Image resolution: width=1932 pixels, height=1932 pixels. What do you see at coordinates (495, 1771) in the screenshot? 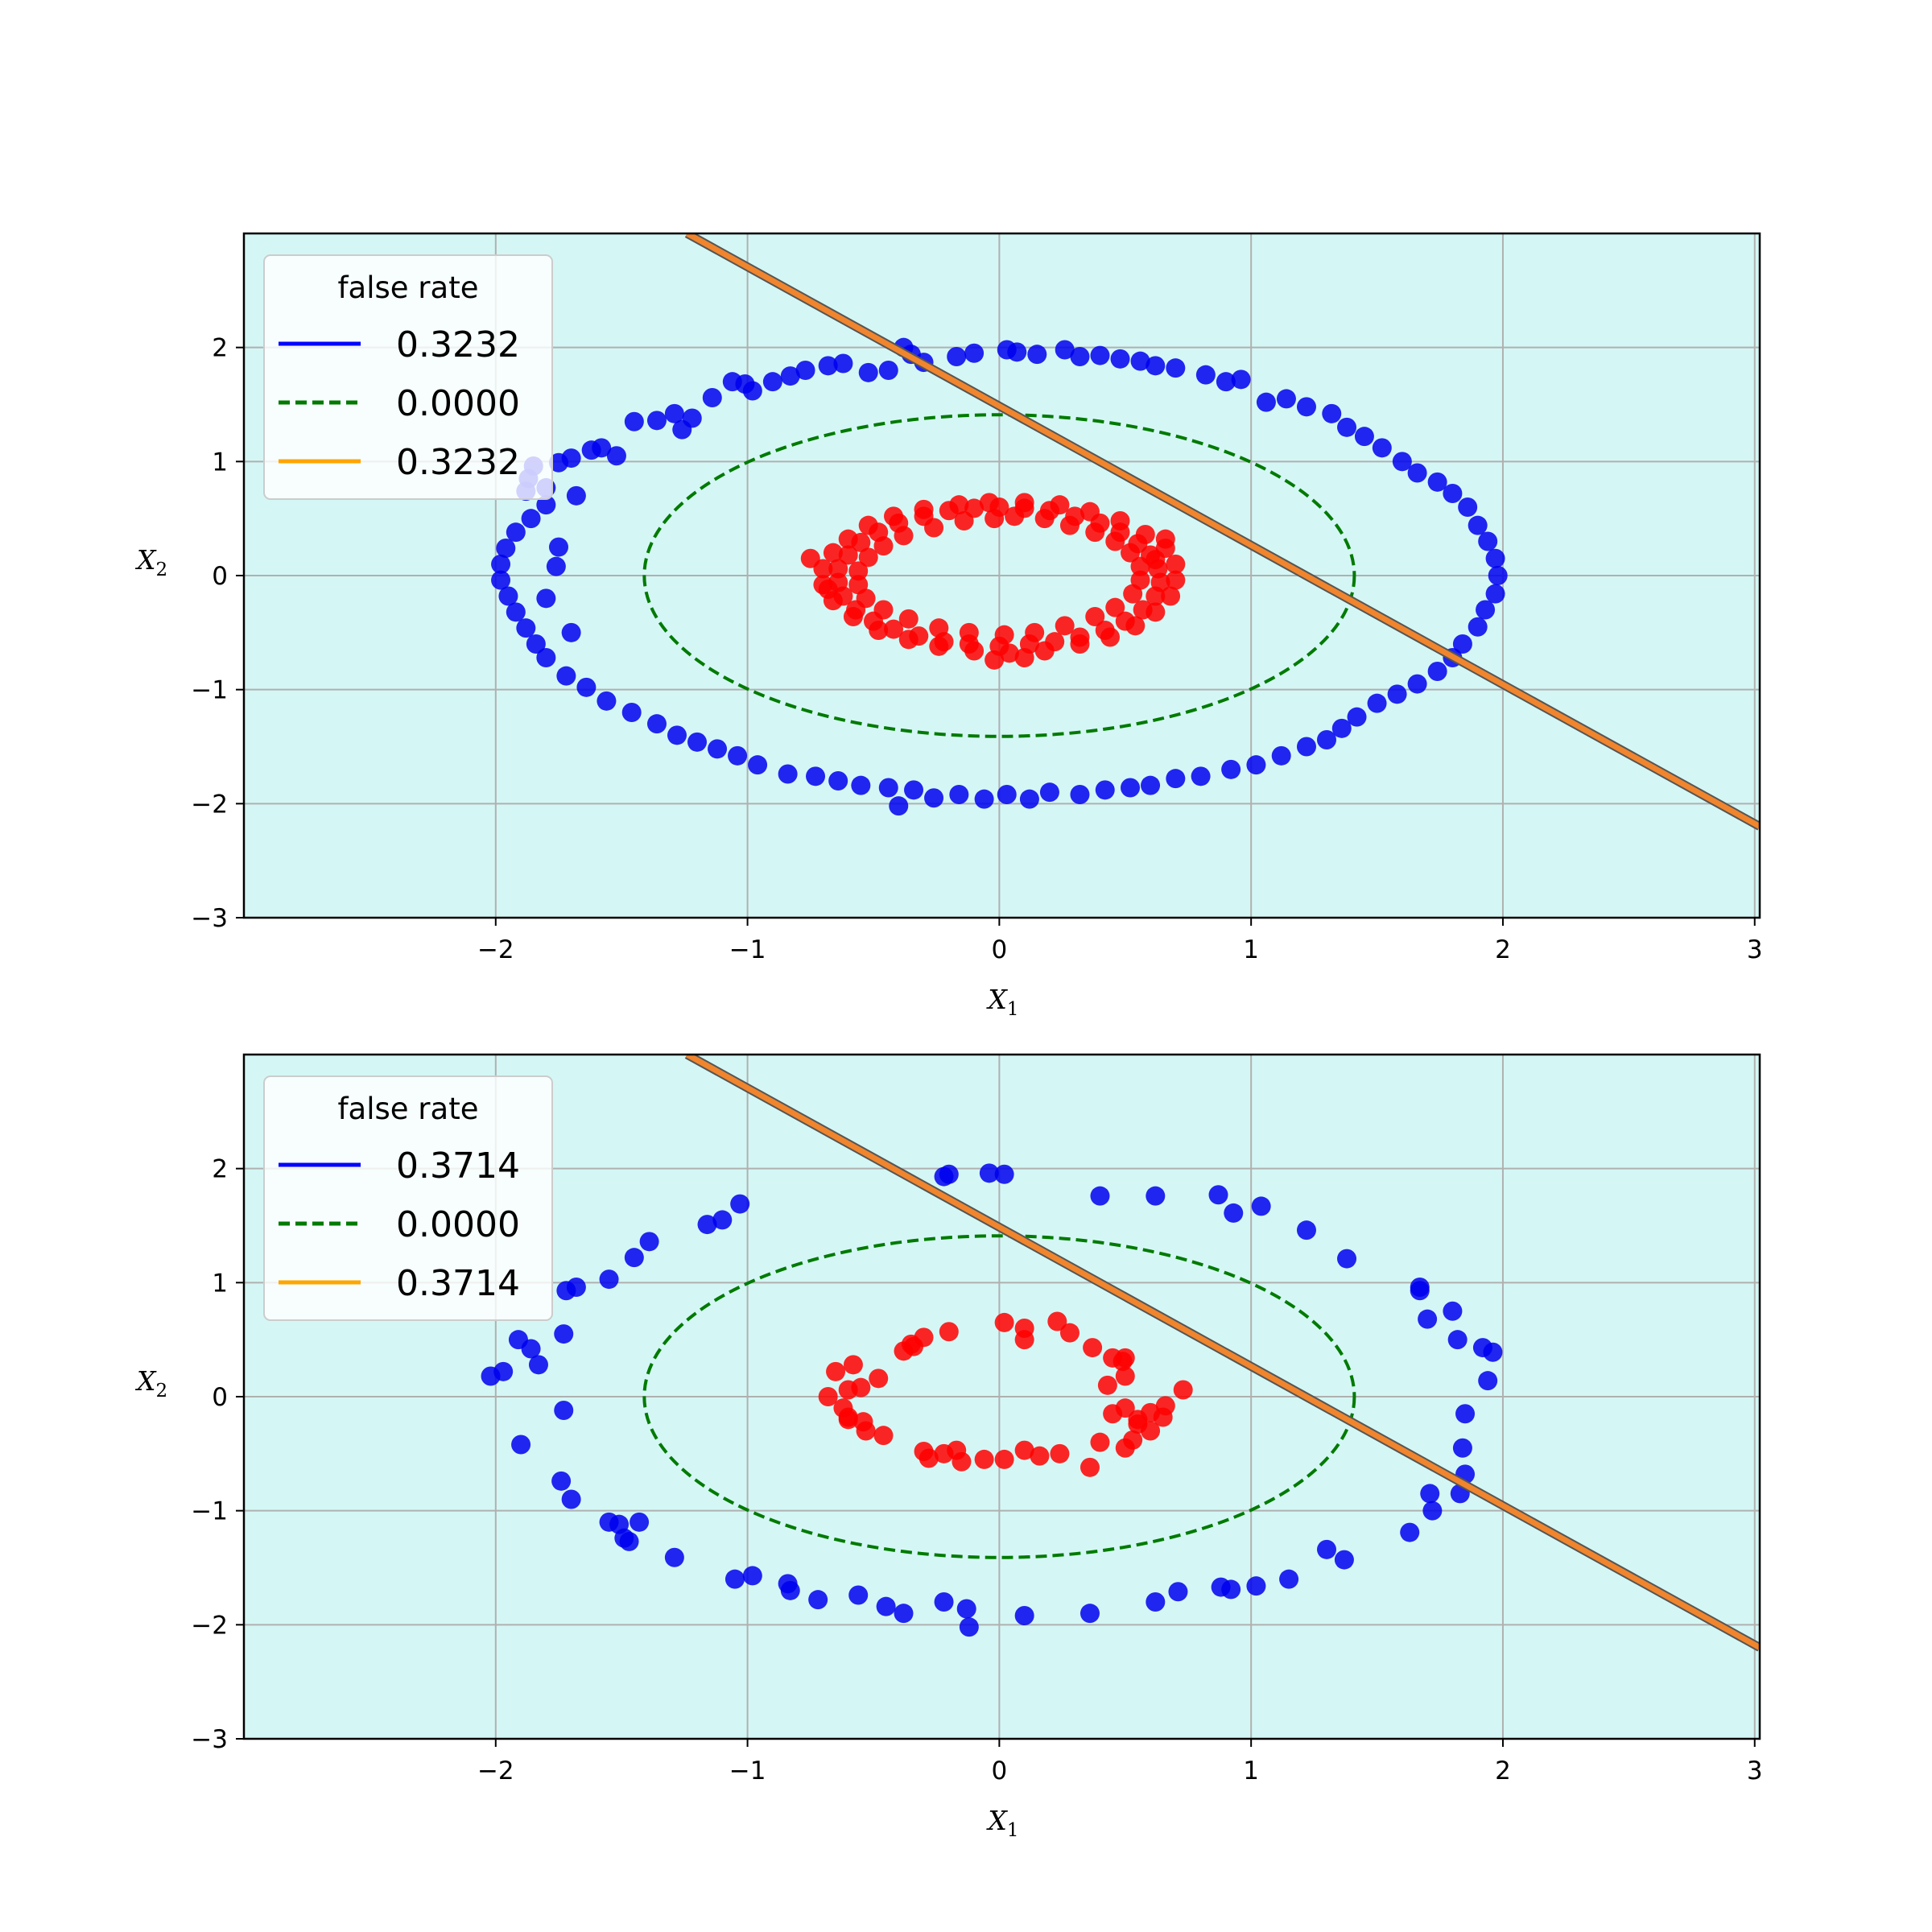
I see `x-tick-label: −2` at bounding box center [495, 1771].